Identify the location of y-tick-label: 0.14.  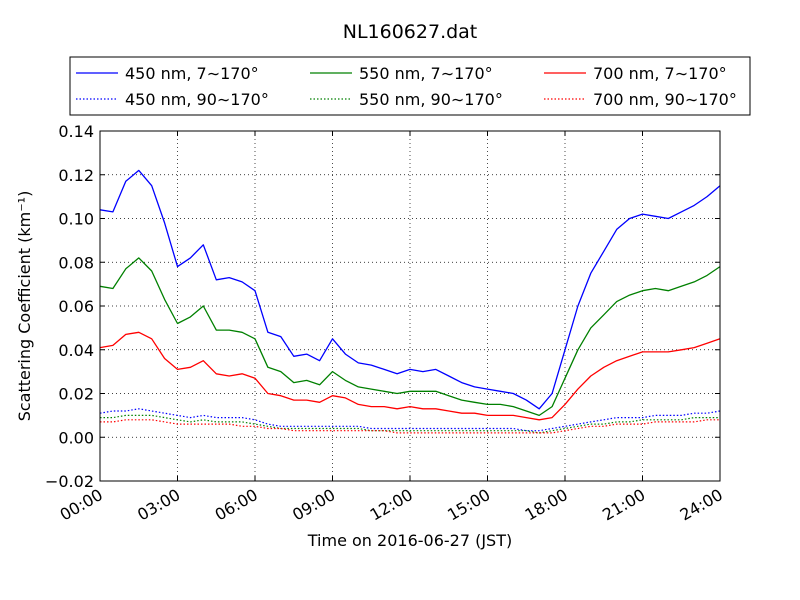
(76, 131).